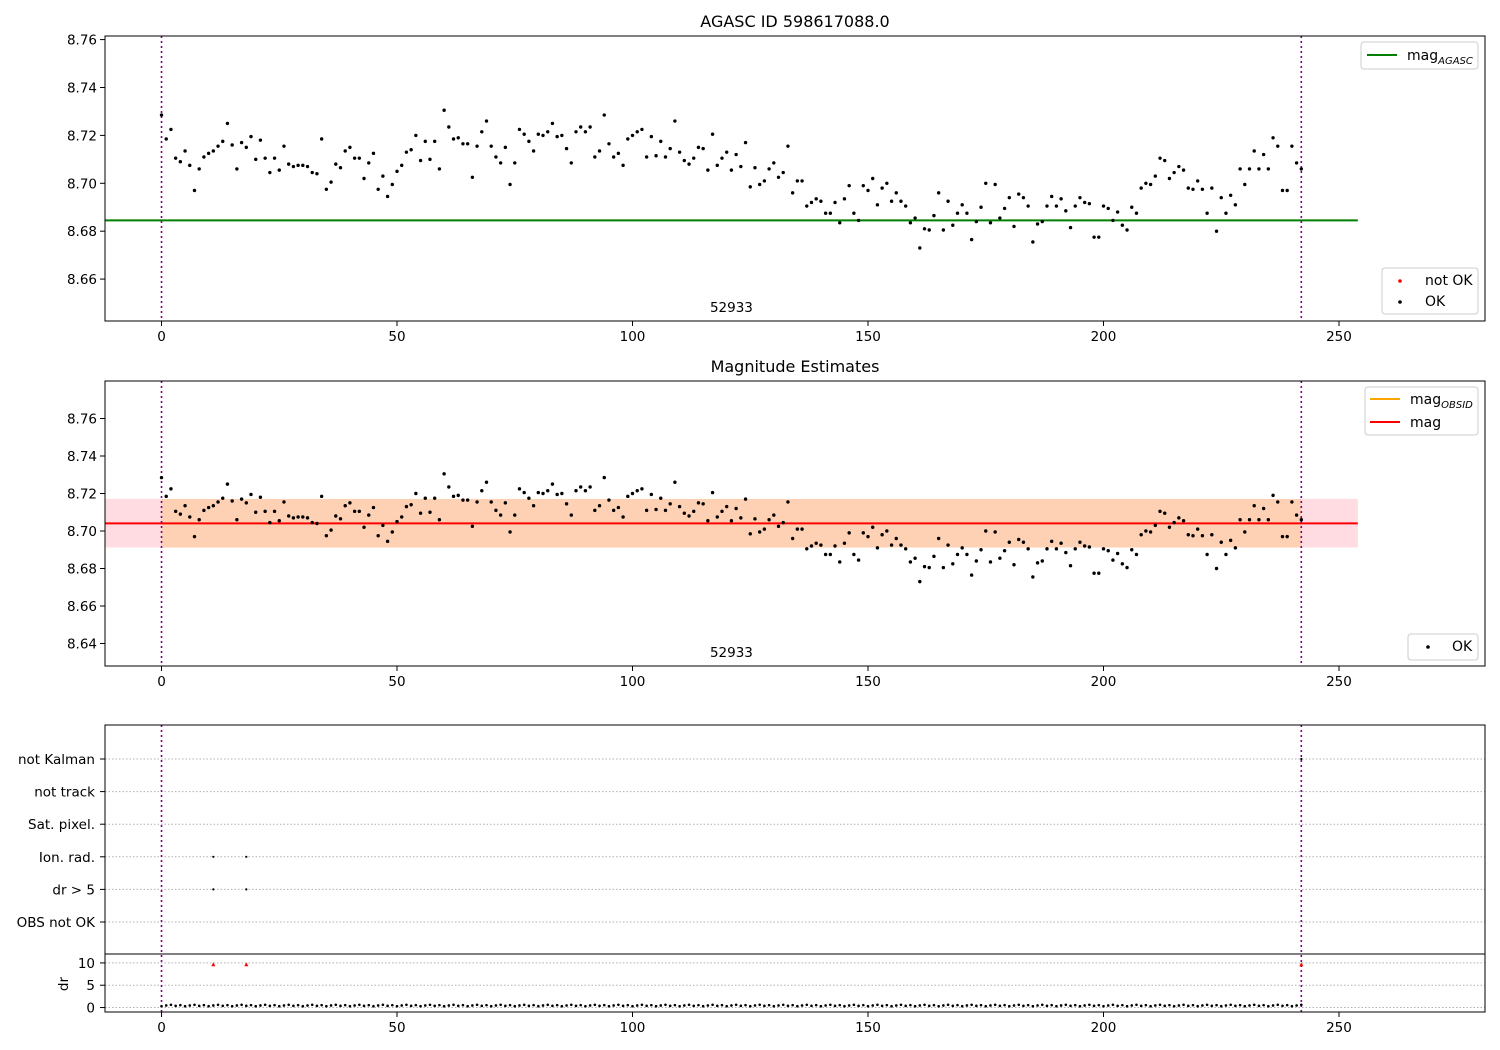  Describe the element at coordinates (67, 858) in the screenshot. I see `flag-row-label: Ion. rad.` at that location.